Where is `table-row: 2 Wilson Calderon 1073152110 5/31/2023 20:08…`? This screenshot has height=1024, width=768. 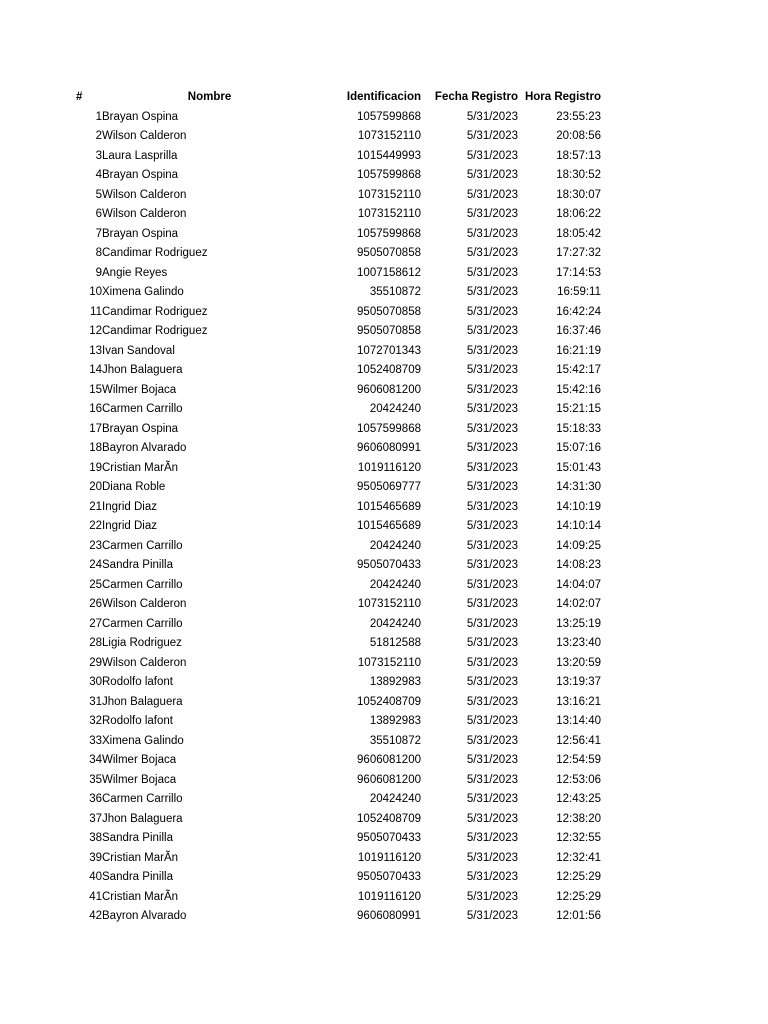
table-row: 2 Wilson Calderon 1073152110 5/31/2023 20:08… is located at coordinates (338, 137).